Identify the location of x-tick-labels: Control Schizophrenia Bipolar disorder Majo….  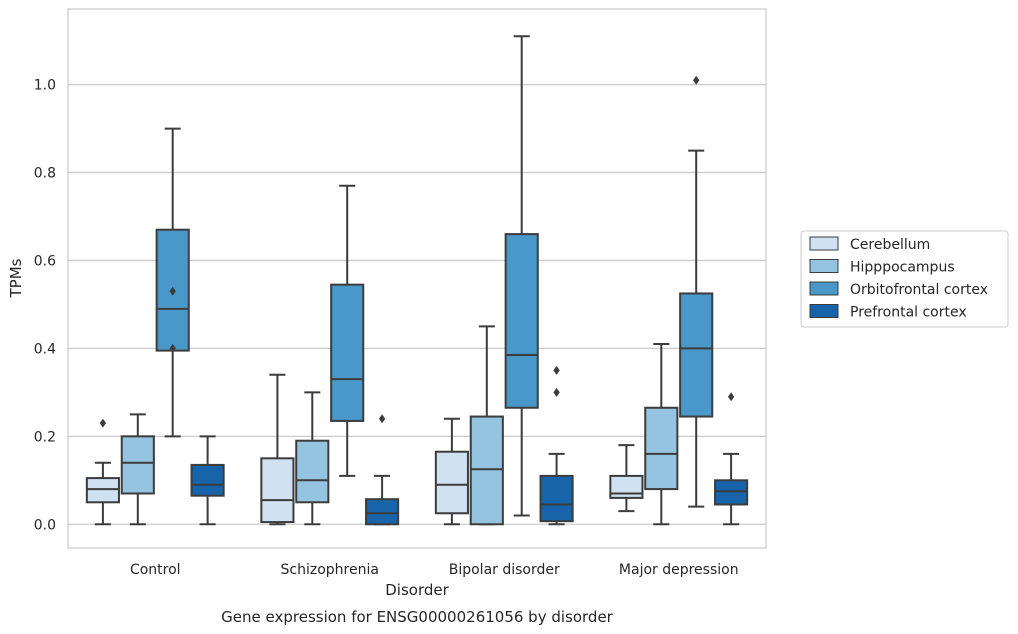
(434, 570).